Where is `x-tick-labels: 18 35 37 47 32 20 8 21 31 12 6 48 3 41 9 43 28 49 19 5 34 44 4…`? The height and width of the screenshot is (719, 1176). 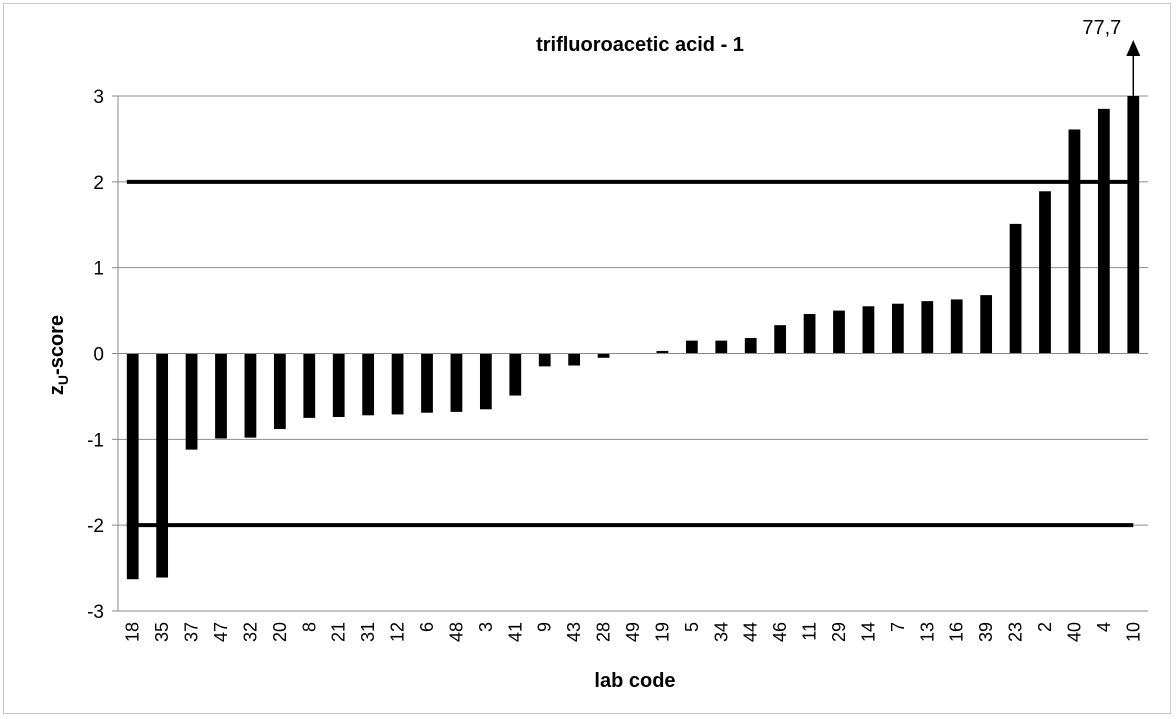
x-tick-labels: 18 35 37 47 32 20 8 21 31 12 6 48 3 41 9 43 28 49 19 5 34 44 4… is located at coordinates (633, 632).